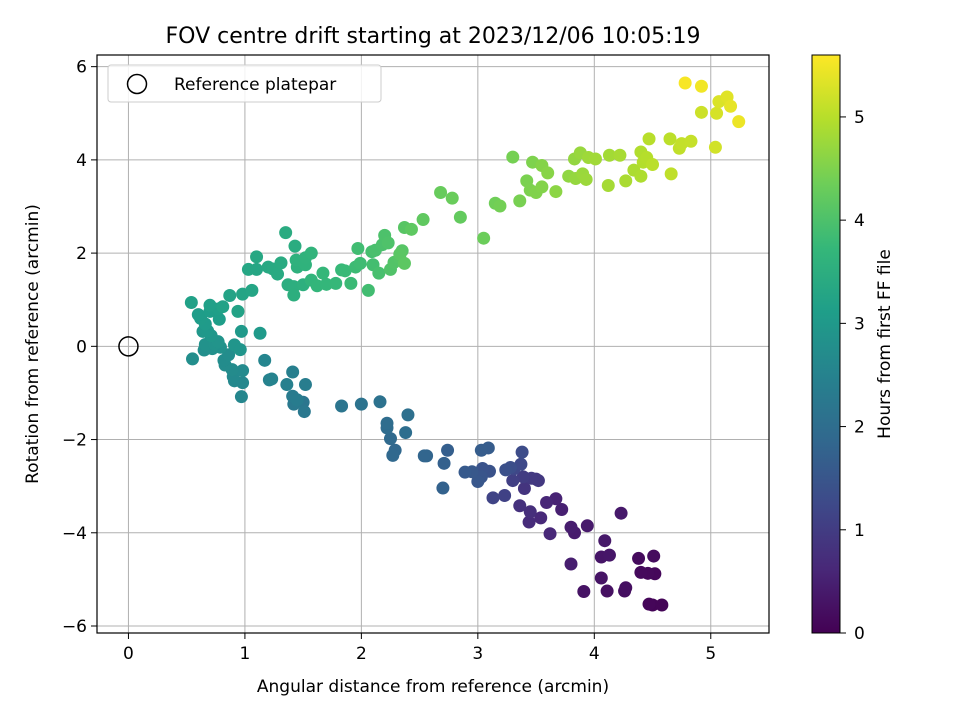  I want to click on legend: Reference platepar, so click(244, 83).